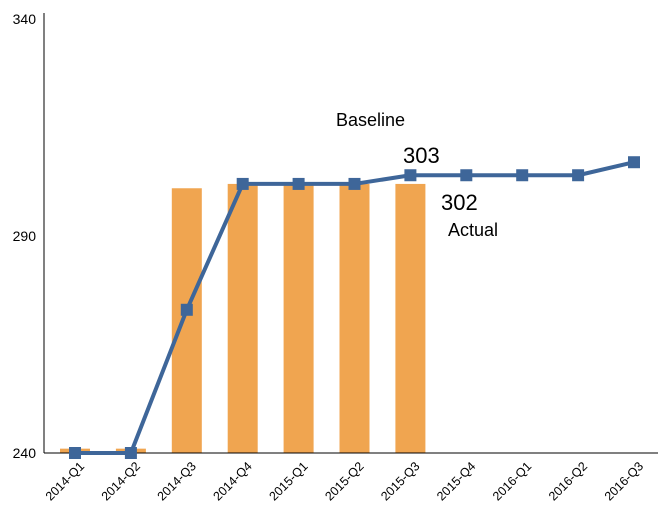 The image size is (660, 519). I want to click on bar-2014-Q4, so click(242, 318).